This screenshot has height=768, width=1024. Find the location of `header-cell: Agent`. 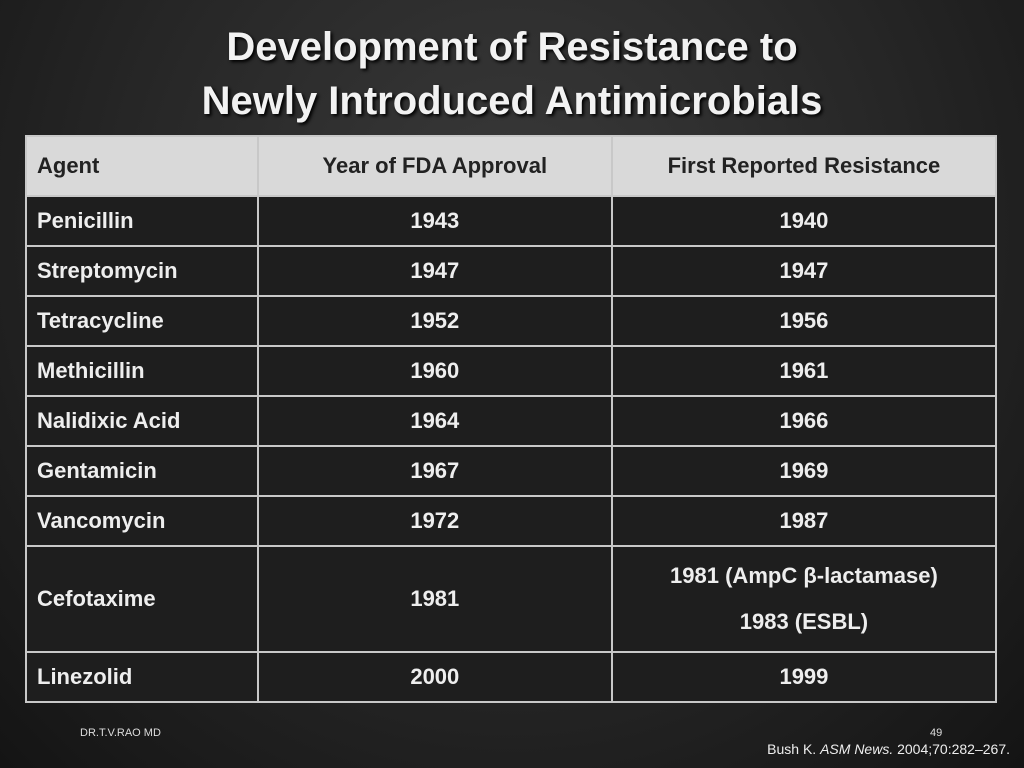

header-cell: Agent is located at coordinates (142, 166).